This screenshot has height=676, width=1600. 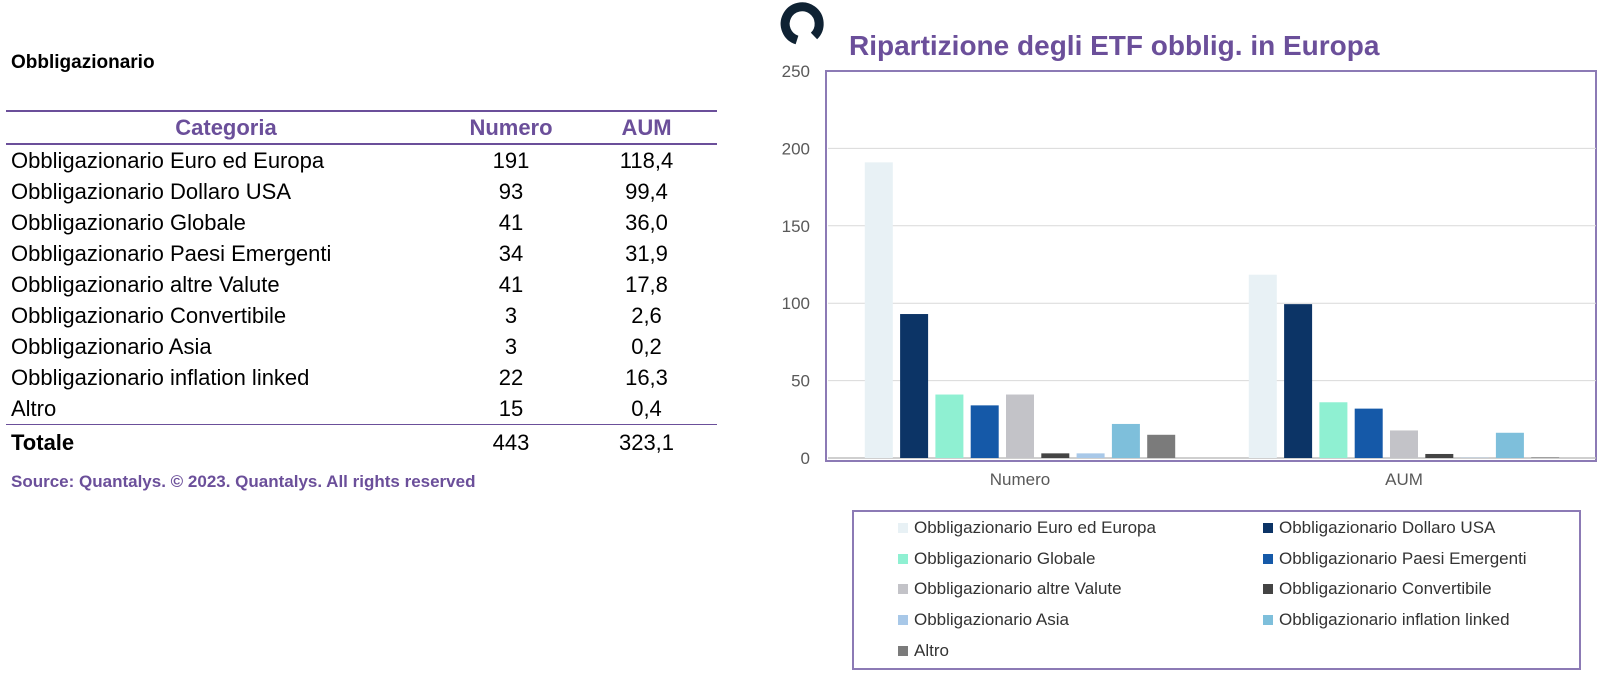 I want to click on legend-item: Obbligazionario Convertibile, so click(x=1377, y=589).